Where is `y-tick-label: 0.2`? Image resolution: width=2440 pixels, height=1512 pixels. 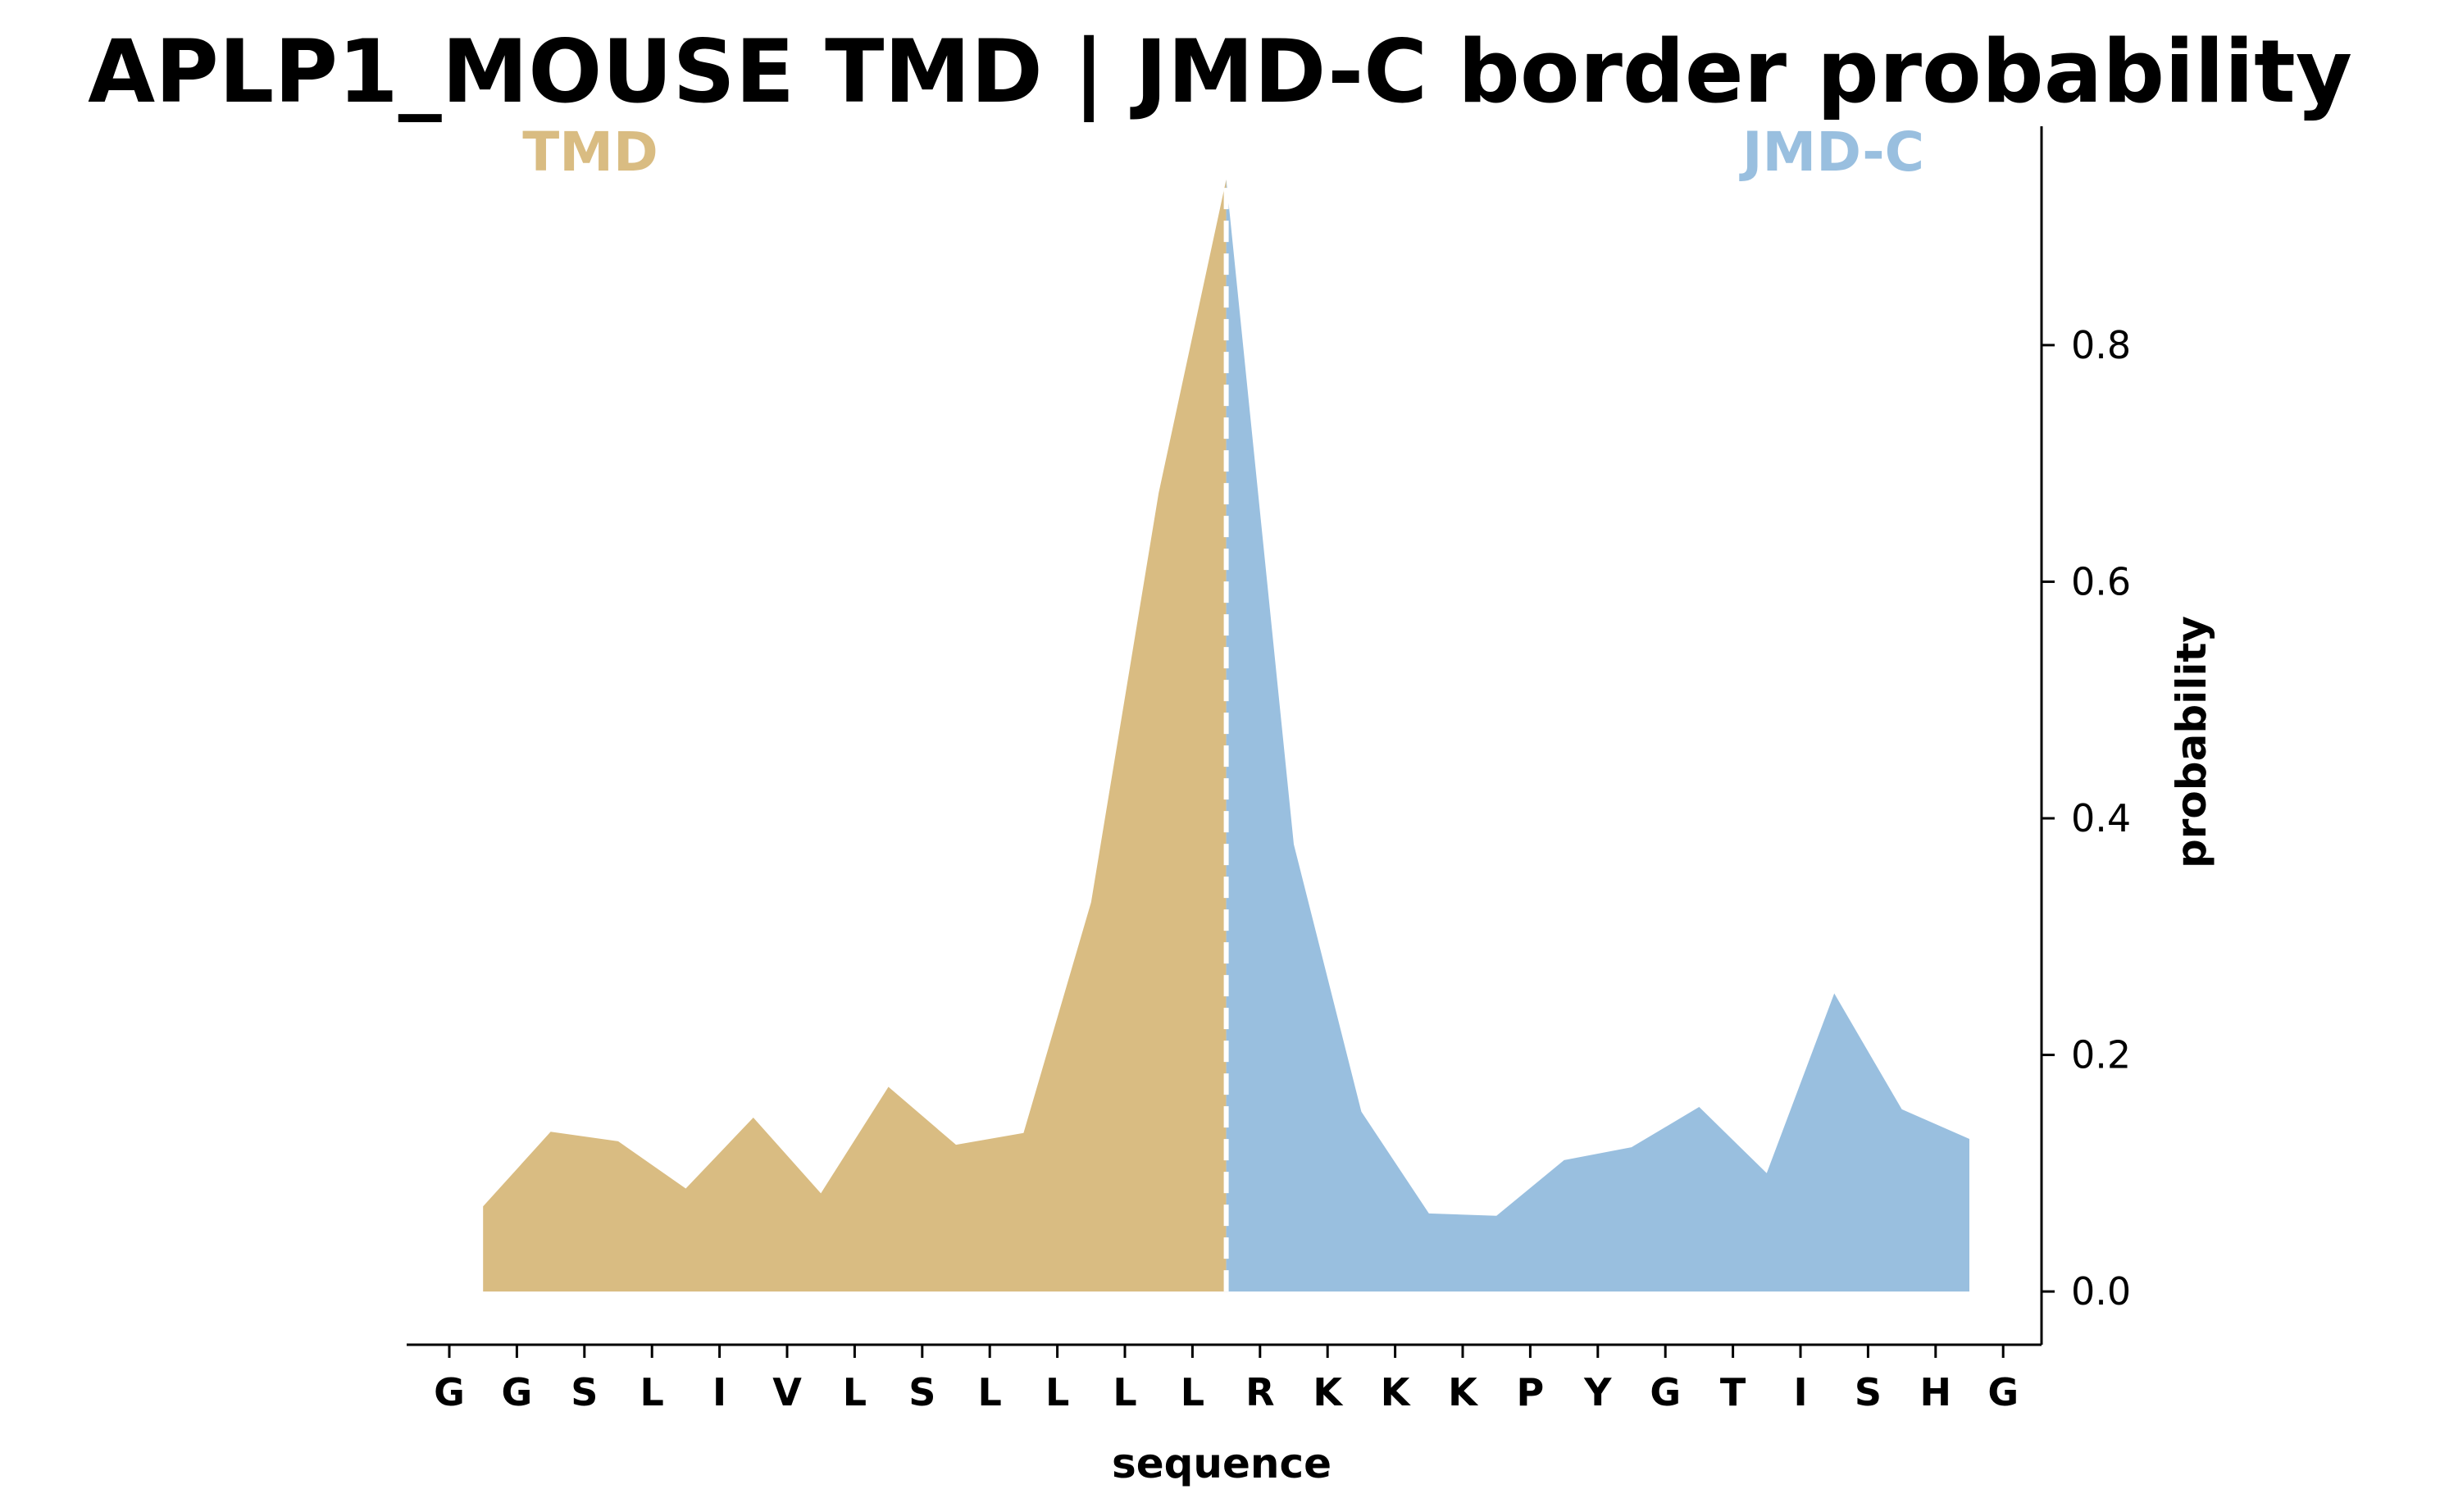
y-tick-label: 0.2 is located at coordinates (2101, 1055).